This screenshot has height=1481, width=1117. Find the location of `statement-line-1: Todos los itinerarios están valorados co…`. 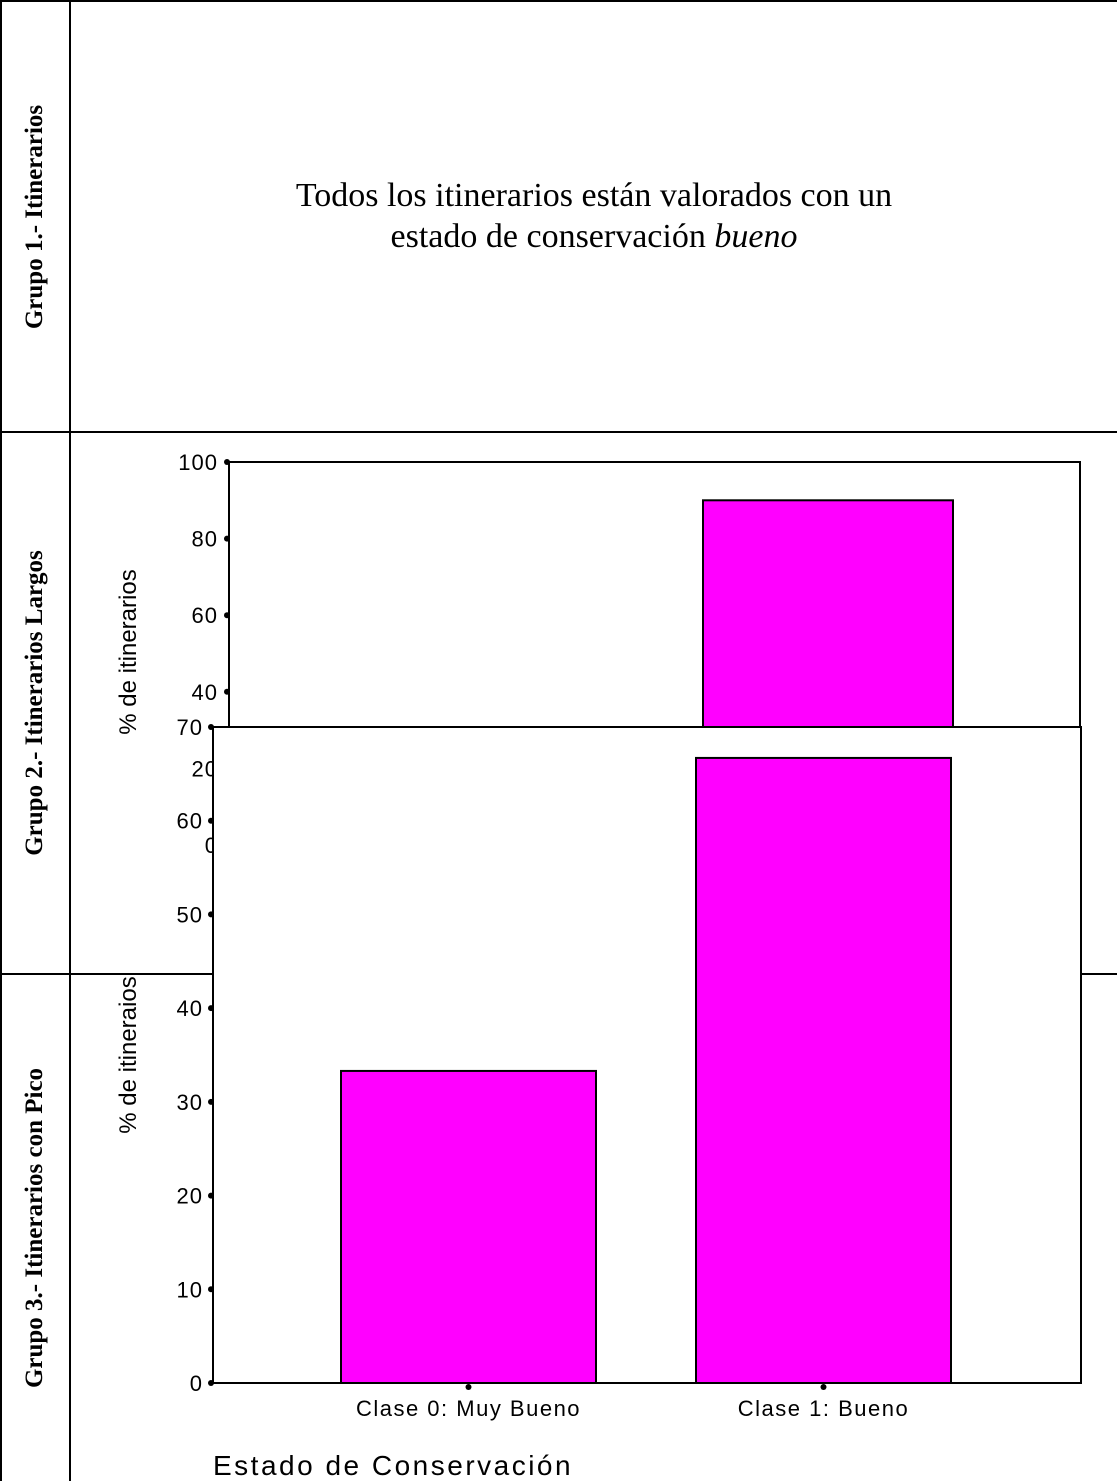

statement-line-1: Todos los itinerarios están valorados co… is located at coordinates (594, 195).